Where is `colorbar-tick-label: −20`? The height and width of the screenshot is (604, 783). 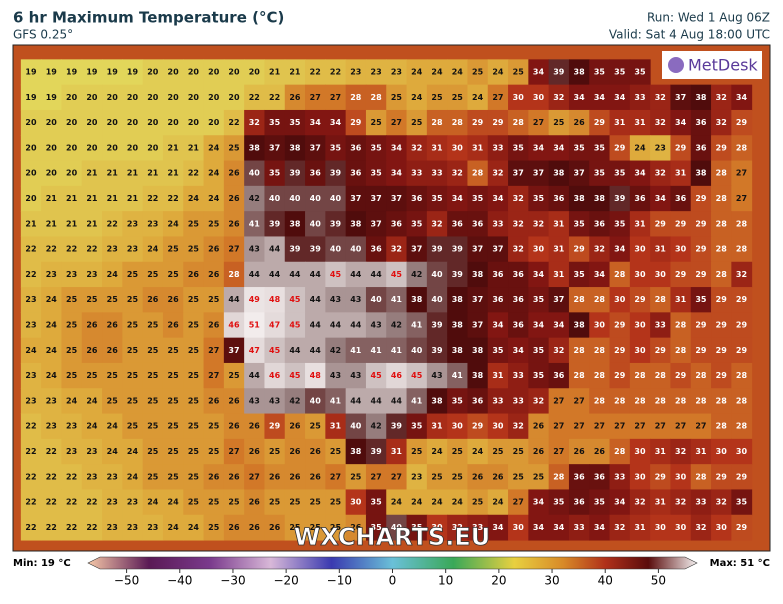
colorbar-tick-label: −20 is located at coordinates (285, 581).